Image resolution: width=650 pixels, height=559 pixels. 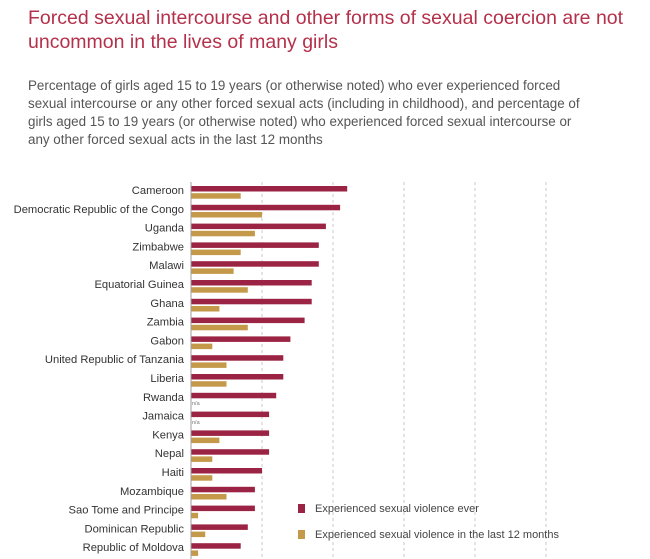 What do you see at coordinates (126, 511) in the screenshot?
I see `category-label: Sao Tome and Principe` at bounding box center [126, 511].